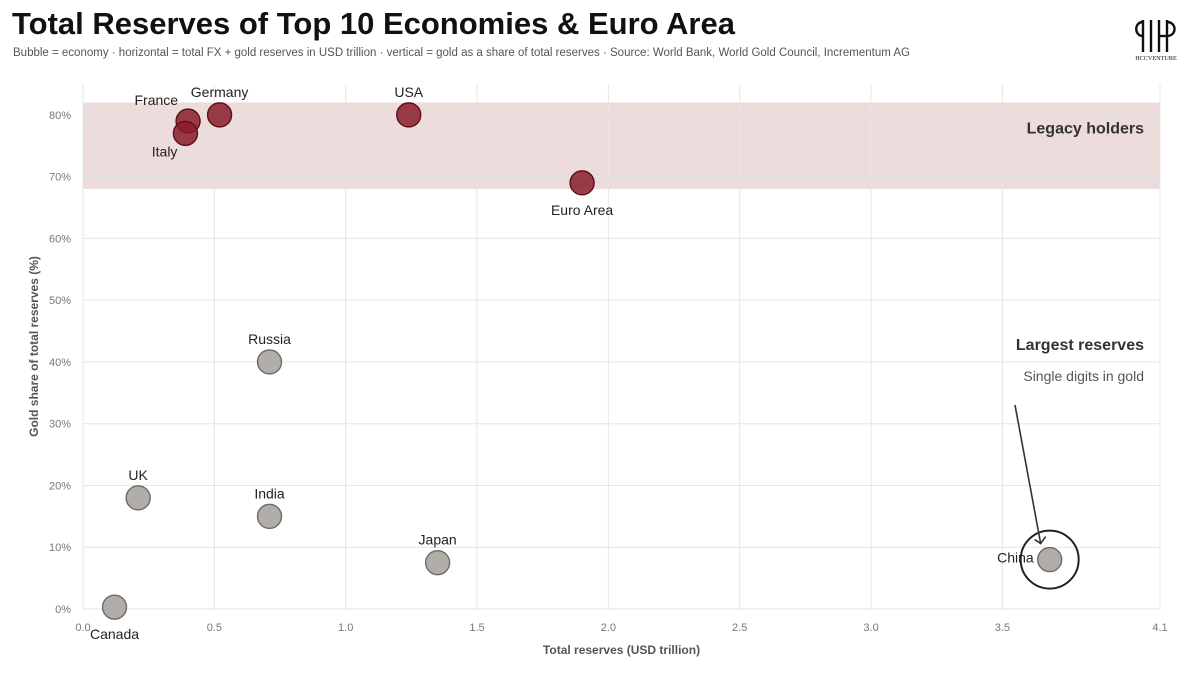 This screenshot has height=675, width=1200. I want to click on x-tick-label: 3.0, so click(870, 628).